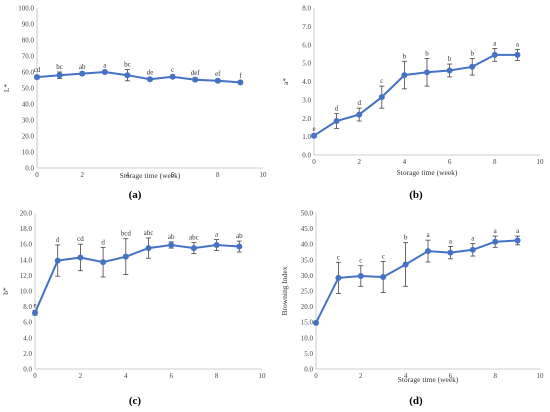  Describe the element at coordinates (196, 73) in the screenshot. I see `panel-1-significance-letter: def` at that location.